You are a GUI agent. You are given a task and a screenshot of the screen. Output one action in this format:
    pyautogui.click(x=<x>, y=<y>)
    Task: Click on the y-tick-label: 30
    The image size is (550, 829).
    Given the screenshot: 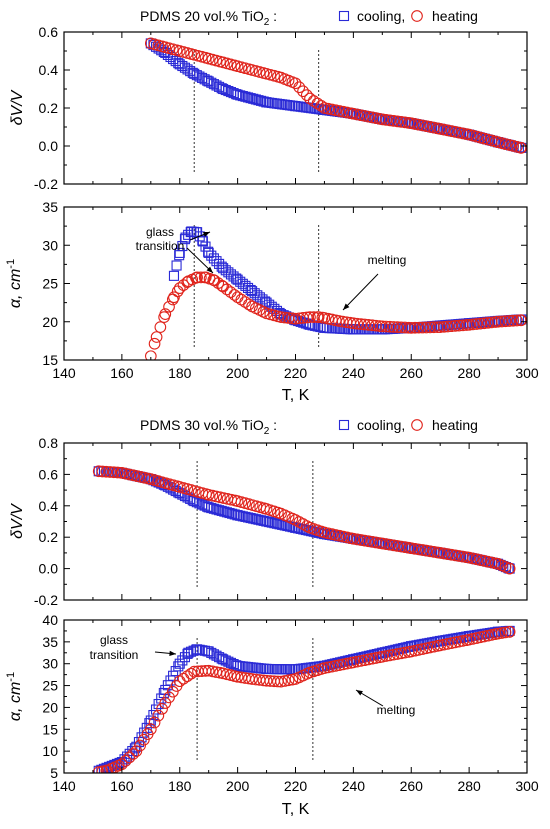 What is the action you would take?
    pyautogui.click(x=50, y=245)
    